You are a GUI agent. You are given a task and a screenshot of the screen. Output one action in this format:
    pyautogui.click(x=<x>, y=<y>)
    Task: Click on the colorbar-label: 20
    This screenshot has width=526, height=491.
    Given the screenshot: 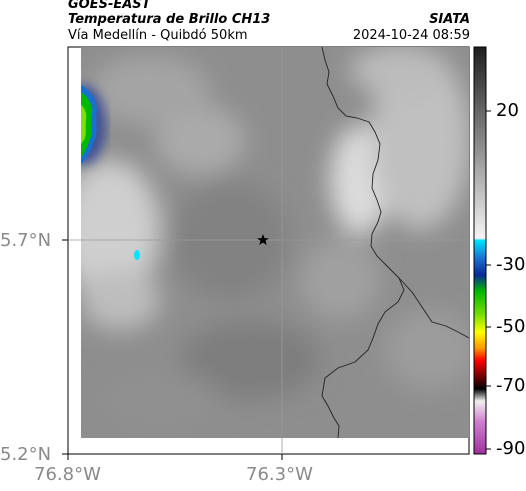 What is the action you would take?
    pyautogui.click(x=507, y=110)
    